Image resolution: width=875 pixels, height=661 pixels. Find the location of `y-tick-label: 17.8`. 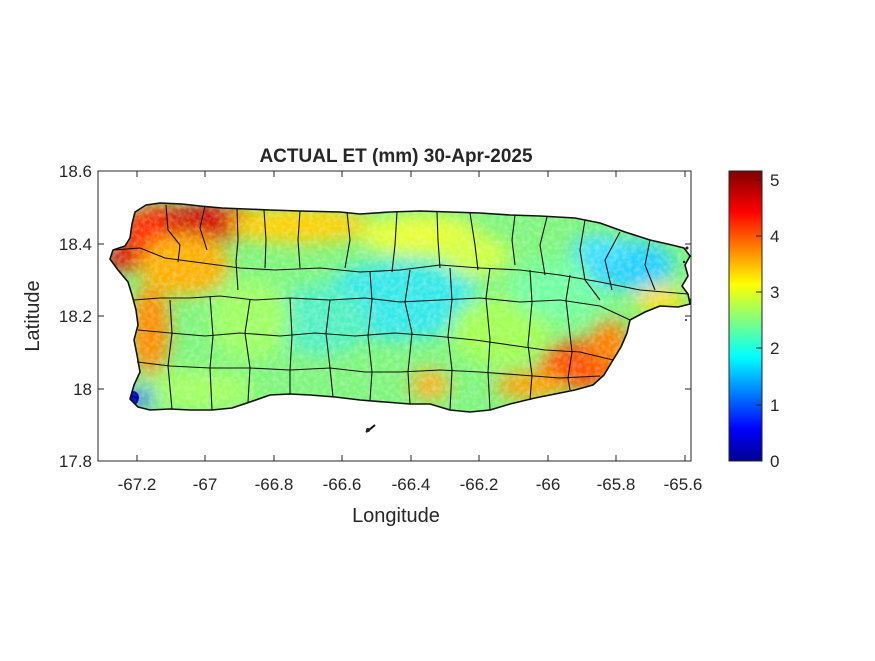

y-tick-label: 17.8 is located at coordinates (75, 461).